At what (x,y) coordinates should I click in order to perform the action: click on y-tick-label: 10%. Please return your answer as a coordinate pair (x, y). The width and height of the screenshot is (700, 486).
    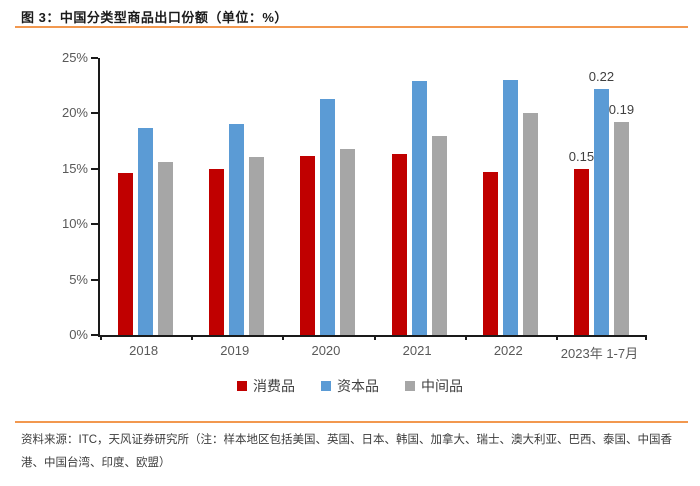
    Looking at the image, I should click on (74, 224).